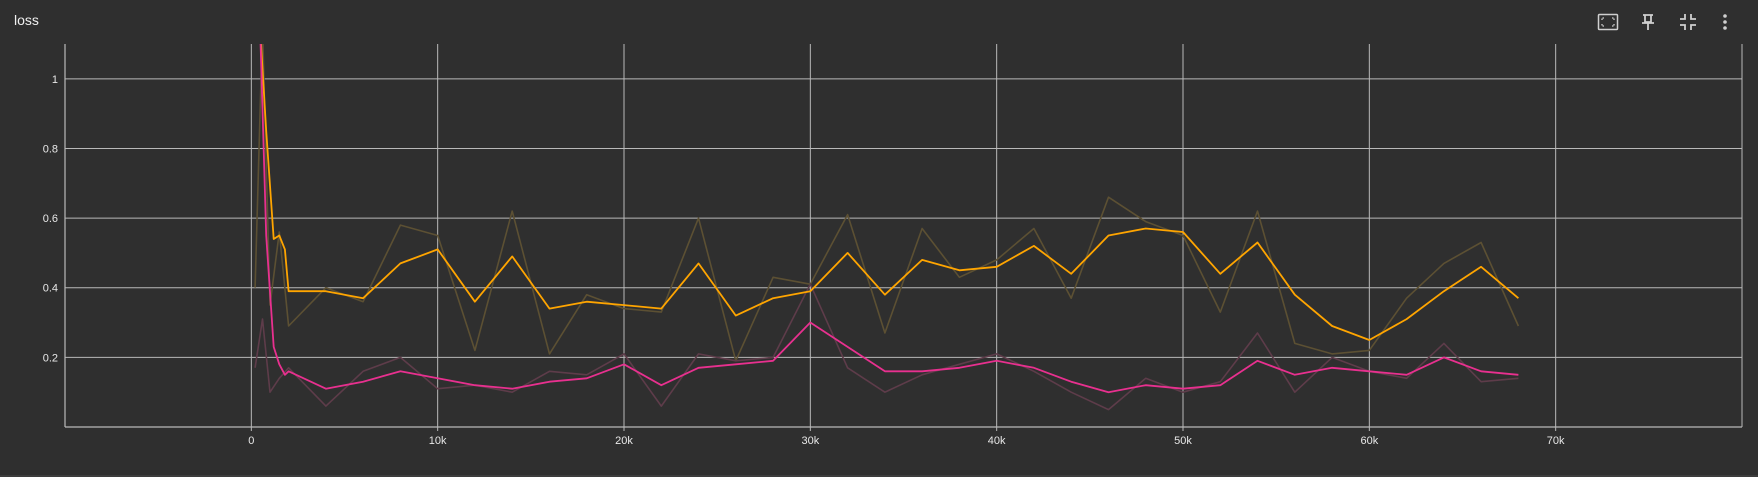 The width and height of the screenshot is (1758, 477). What do you see at coordinates (50, 289) in the screenshot?
I see `y-tick-label: 0.4` at bounding box center [50, 289].